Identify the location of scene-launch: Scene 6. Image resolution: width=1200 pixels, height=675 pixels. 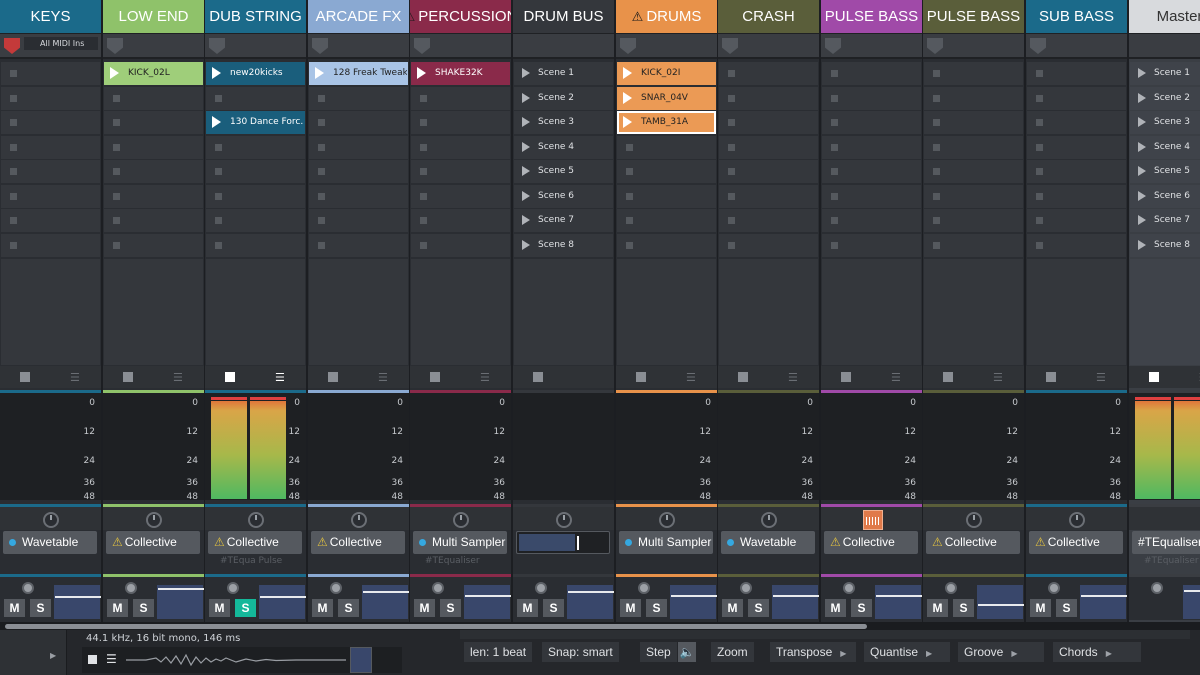
(563, 196).